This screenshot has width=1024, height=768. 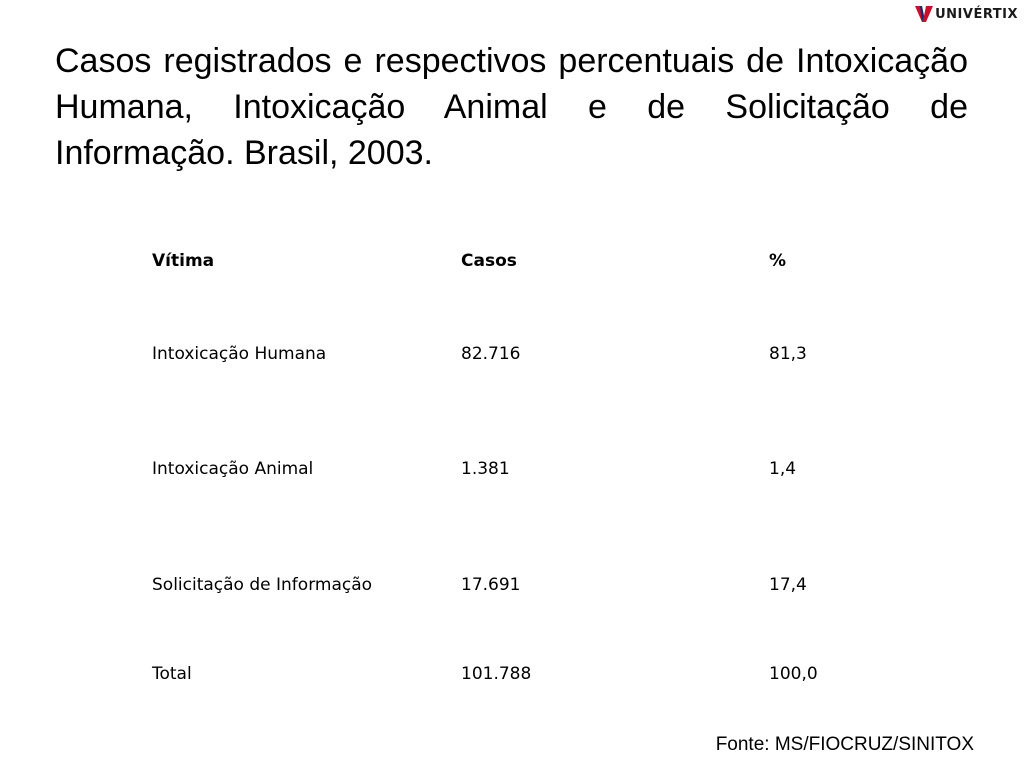 What do you see at coordinates (778, 261) in the screenshot?
I see `header-percent: %` at bounding box center [778, 261].